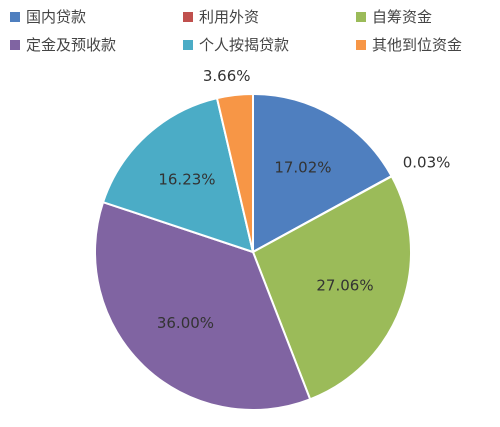 This screenshot has width=500, height=427. Describe the element at coordinates (186, 180) in the screenshot. I see `slice-value-label: 16.23%` at that location.